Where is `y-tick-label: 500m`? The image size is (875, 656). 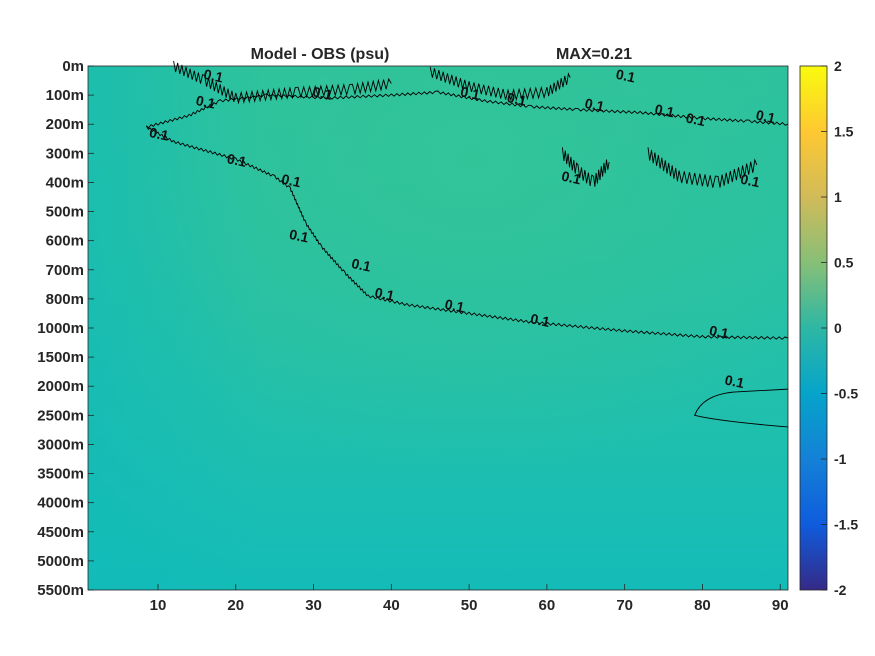
y-tick-label: 500m is located at coordinates (65, 212).